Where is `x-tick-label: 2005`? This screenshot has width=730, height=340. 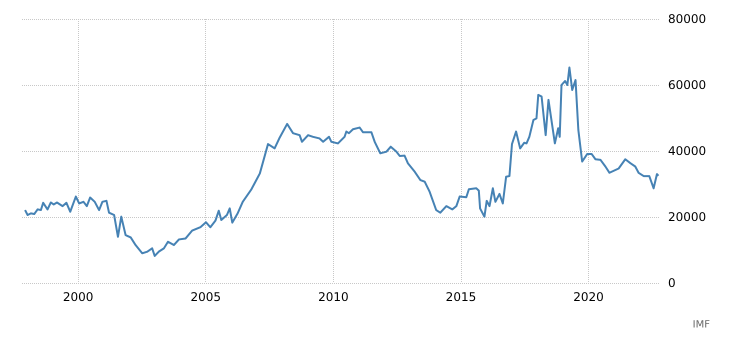
x-tick-label: 2005 is located at coordinates (206, 297).